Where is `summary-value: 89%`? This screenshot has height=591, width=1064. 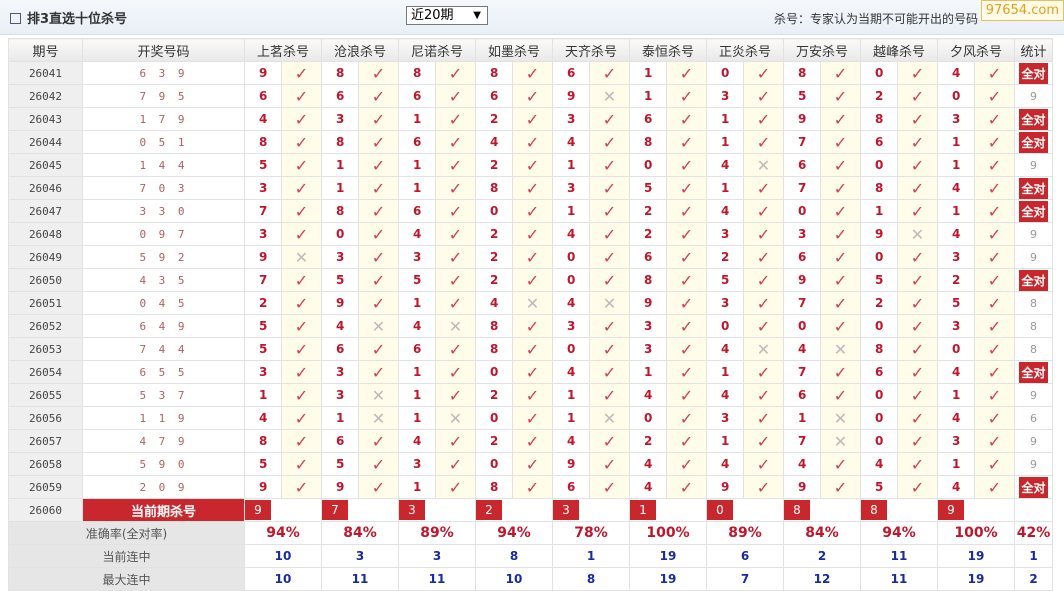
summary-value: 89% is located at coordinates (437, 533).